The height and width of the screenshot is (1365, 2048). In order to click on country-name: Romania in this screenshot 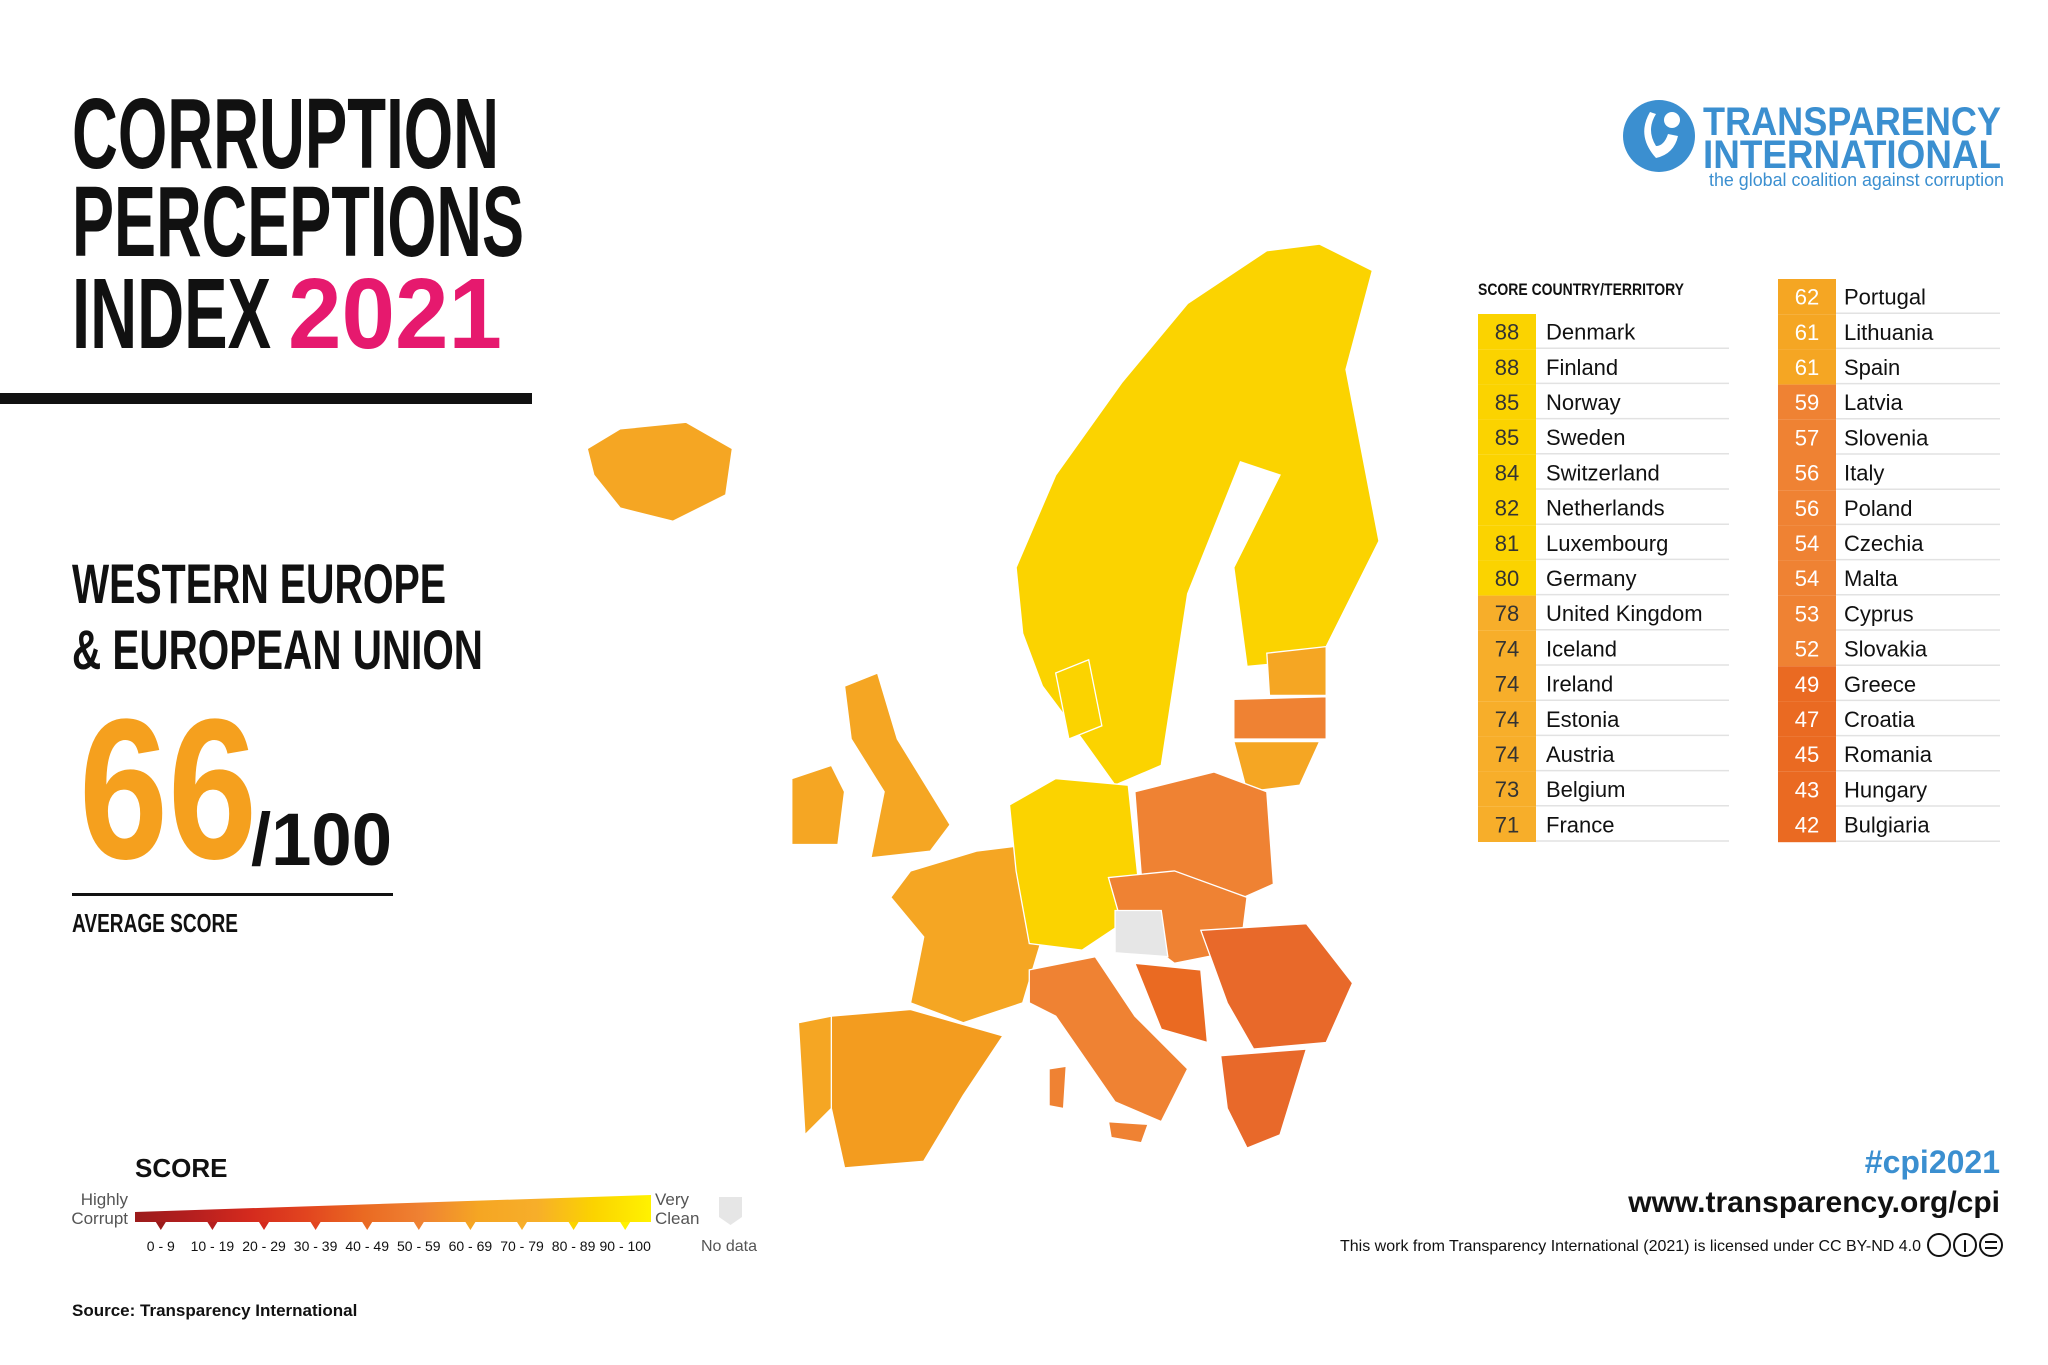, I will do `click(1888, 754)`.